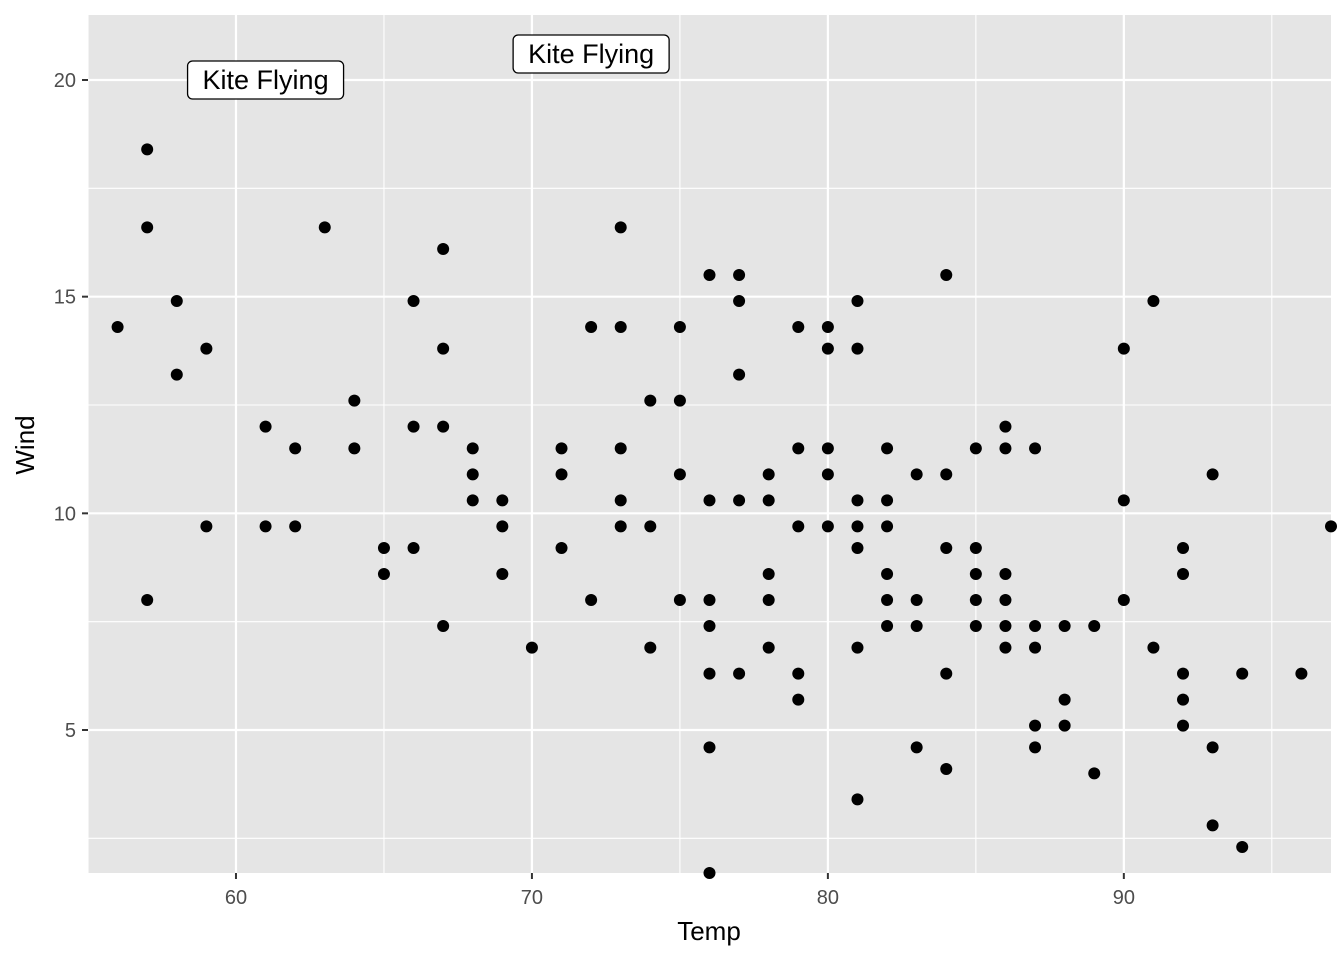 This screenshot has width=1344, height=960. I want to click on x-axis-title: Temp, so click(709, 931).